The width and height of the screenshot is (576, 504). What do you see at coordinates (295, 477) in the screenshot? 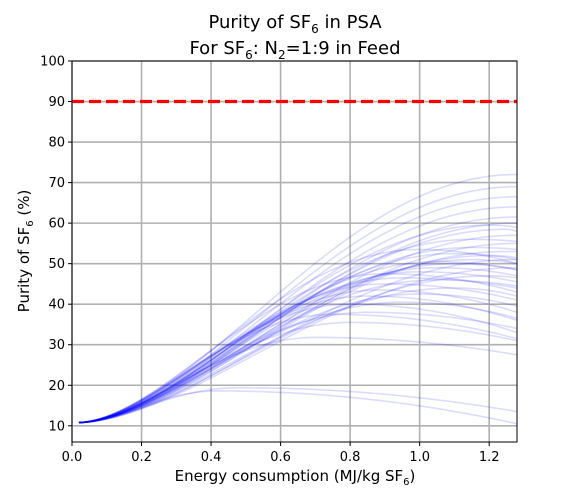
I see `x-axis-label: Energy consumption (MJ/kg SF6)` at bounding box center [295, 477].